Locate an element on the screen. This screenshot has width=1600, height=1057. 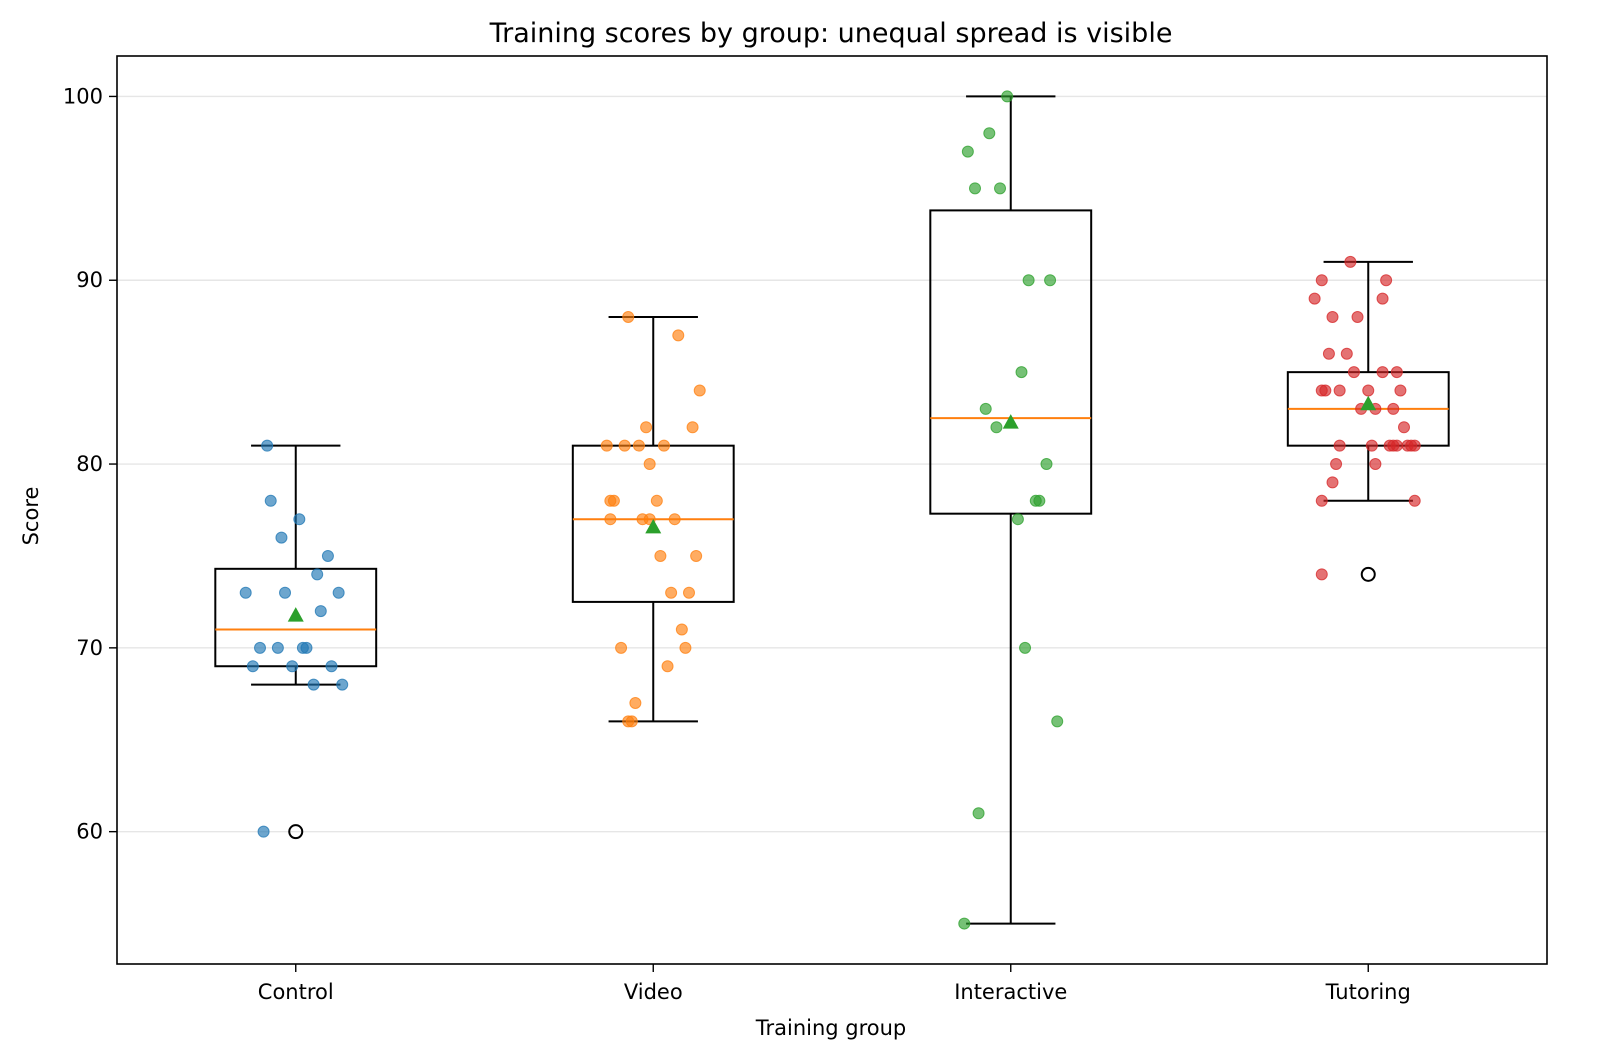
x-tick-label-control: Control is located at coordinates (296, 992).